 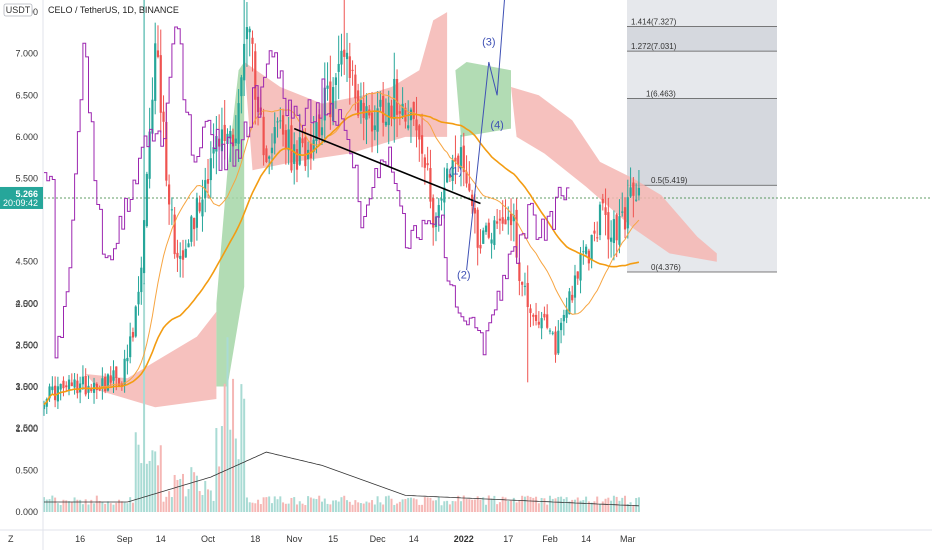 I want to click on y-tick-label: 4.500, so click(x=26, y=262).